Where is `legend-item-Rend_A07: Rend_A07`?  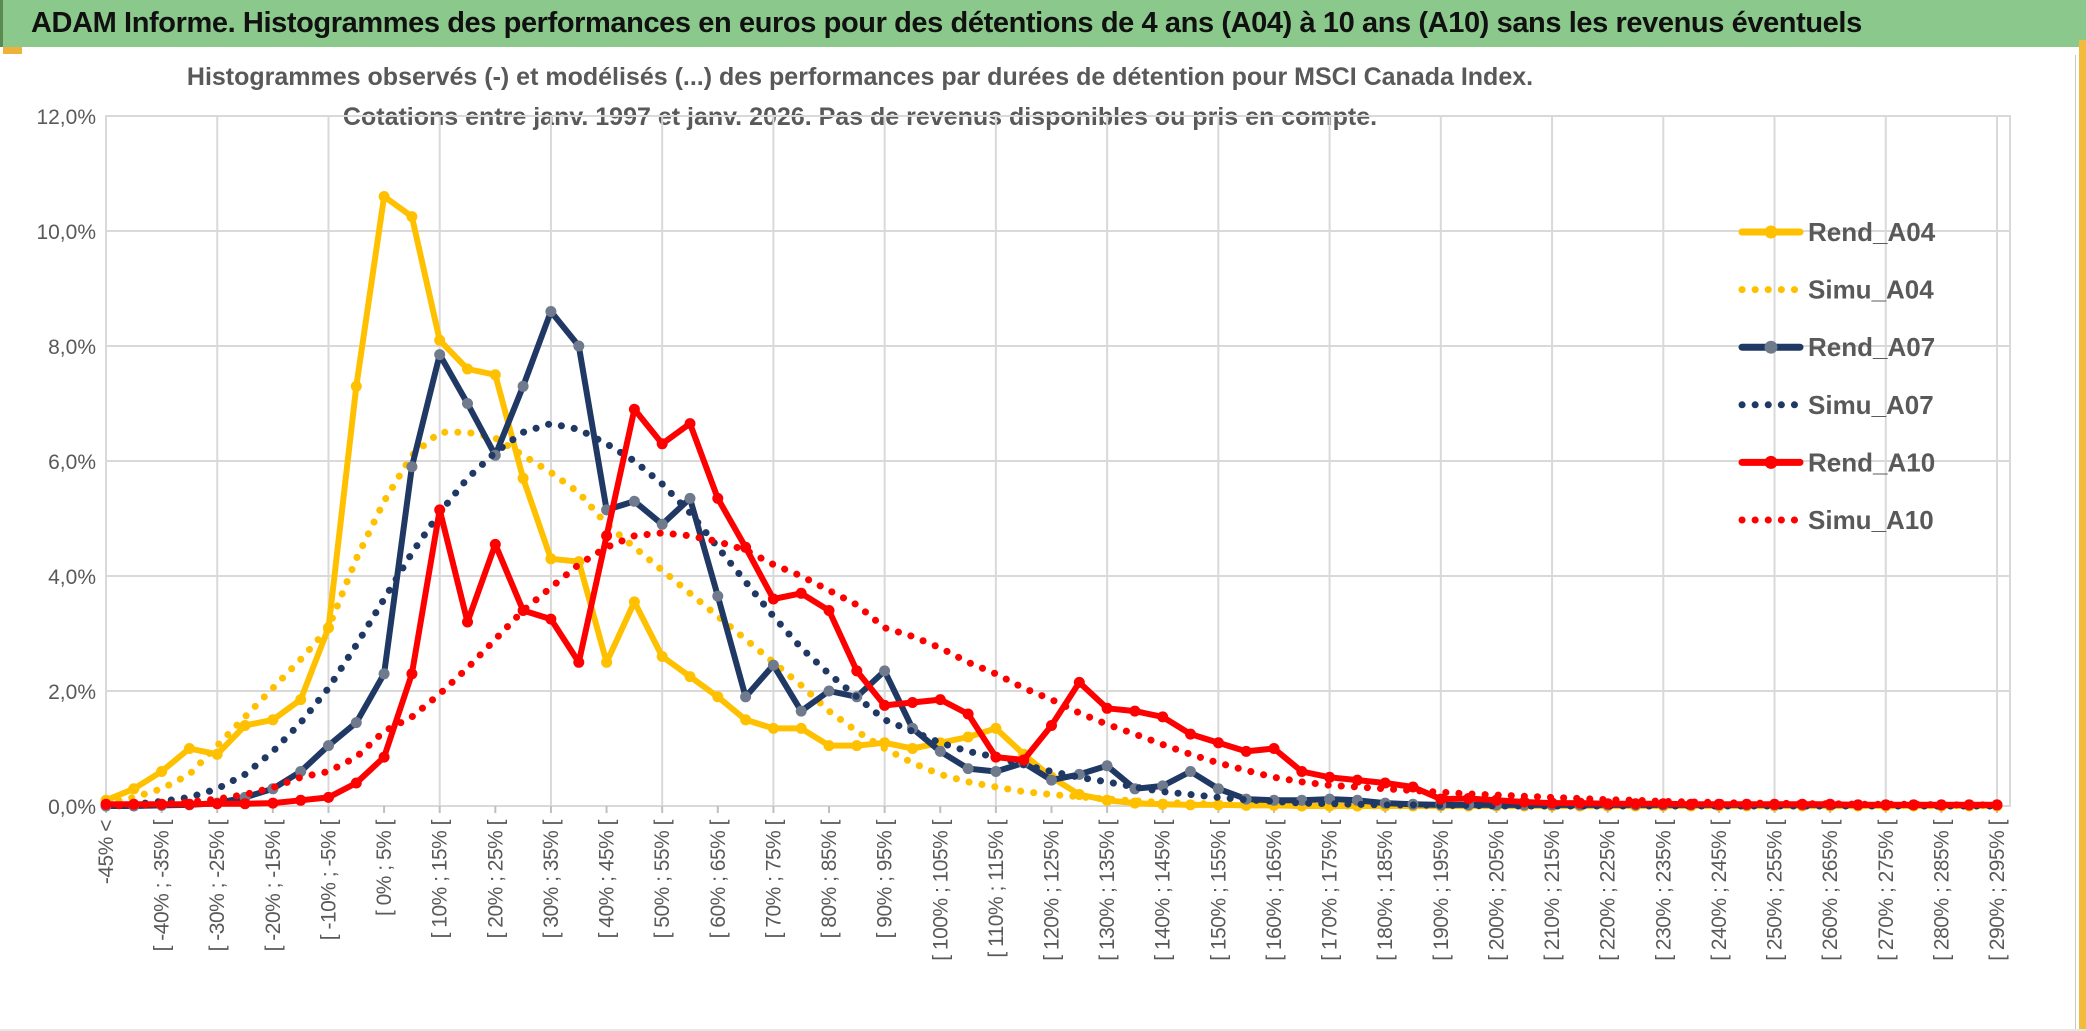
legend-item-Rend_A07: Rend_A07 is located at coordinates (1836, 347).